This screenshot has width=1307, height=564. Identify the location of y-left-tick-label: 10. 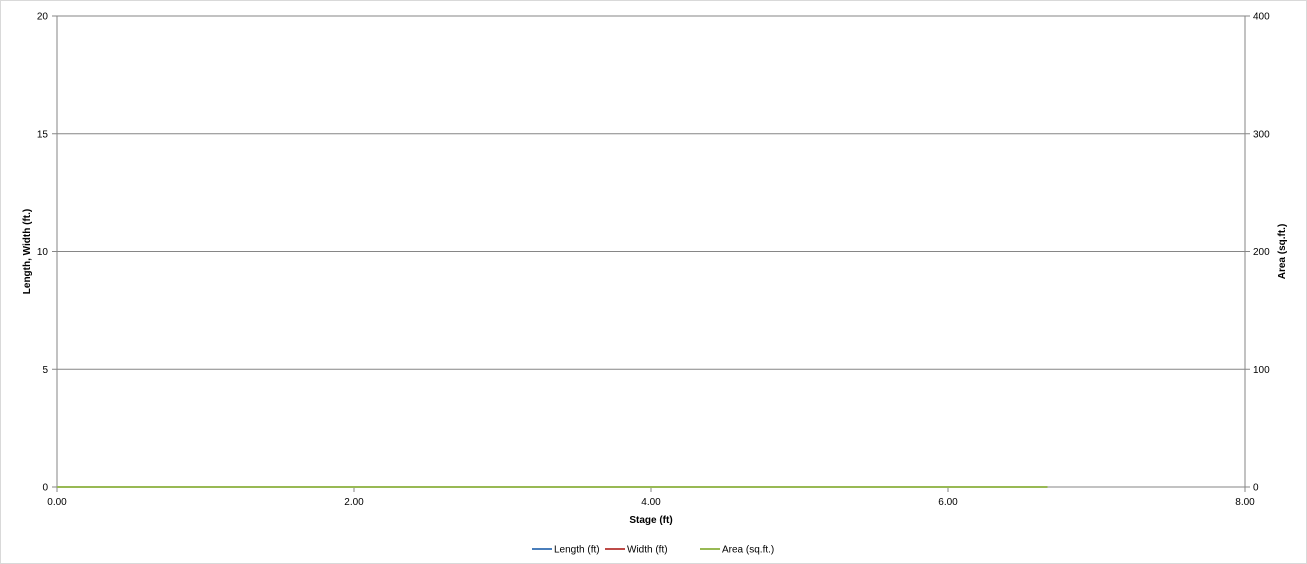
(43, 252).